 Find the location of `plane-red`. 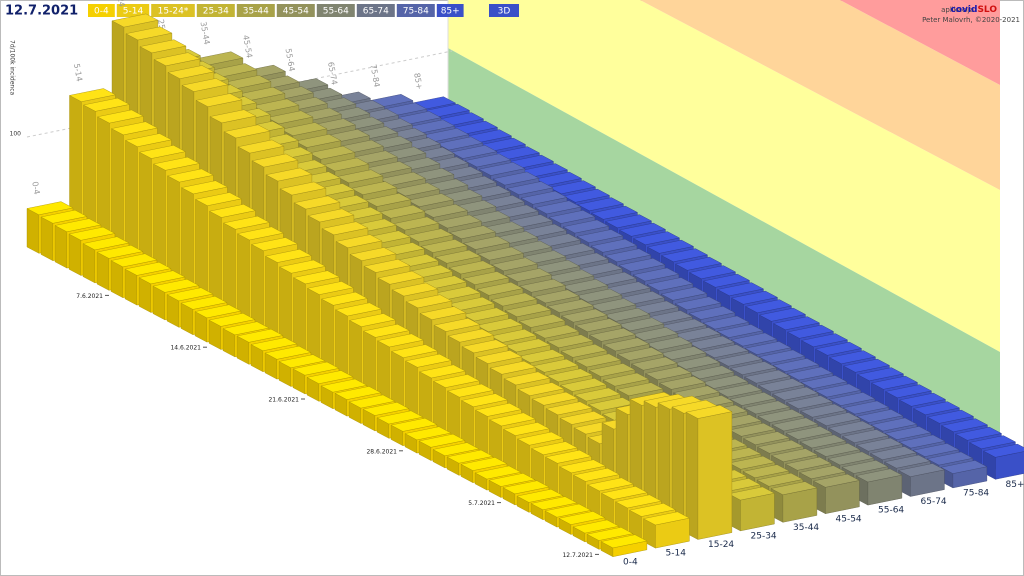

plane-red is located at coordinates (920, 42).